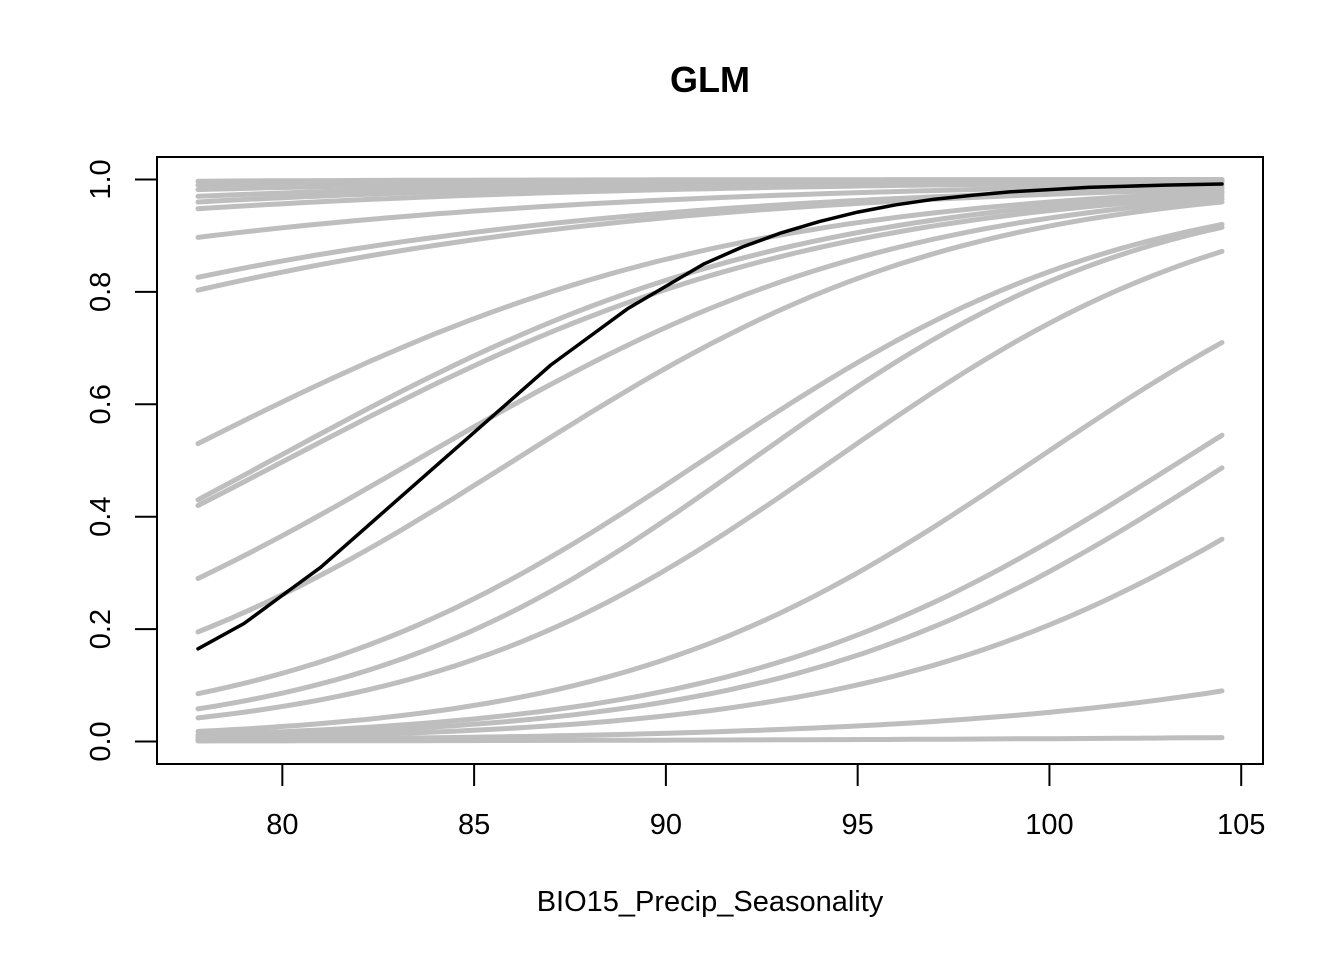 Image resolution: width=1344 pixels, height=965 pixels. What do you see at coordinates (282, 825) in the screenshot?
I see `x-tick-label-80: 80` at bounding box center [282, 825].